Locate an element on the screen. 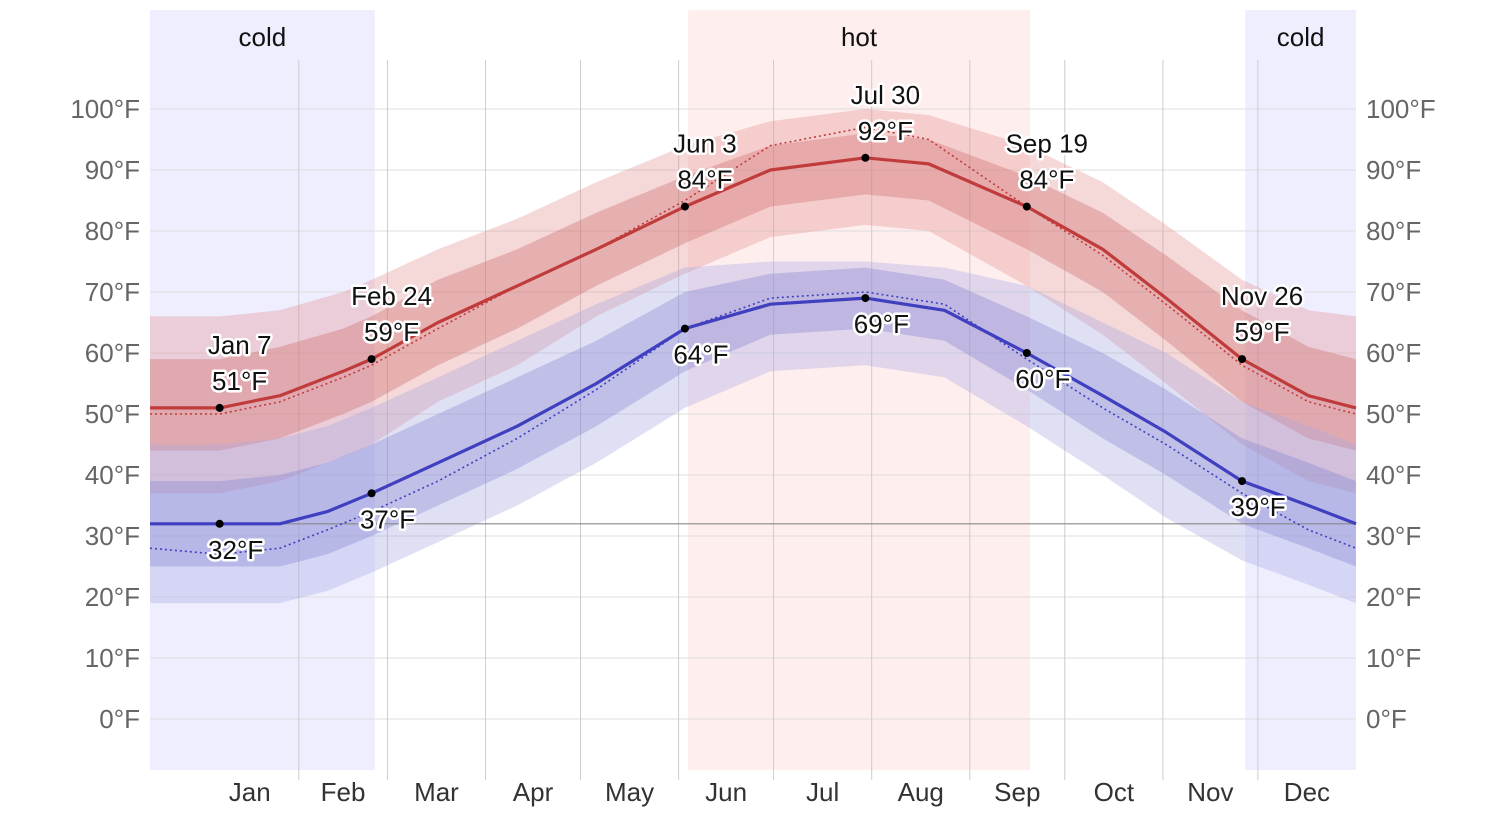  y-tick-right-100: 100°F is located at coordinates (1401, 109).